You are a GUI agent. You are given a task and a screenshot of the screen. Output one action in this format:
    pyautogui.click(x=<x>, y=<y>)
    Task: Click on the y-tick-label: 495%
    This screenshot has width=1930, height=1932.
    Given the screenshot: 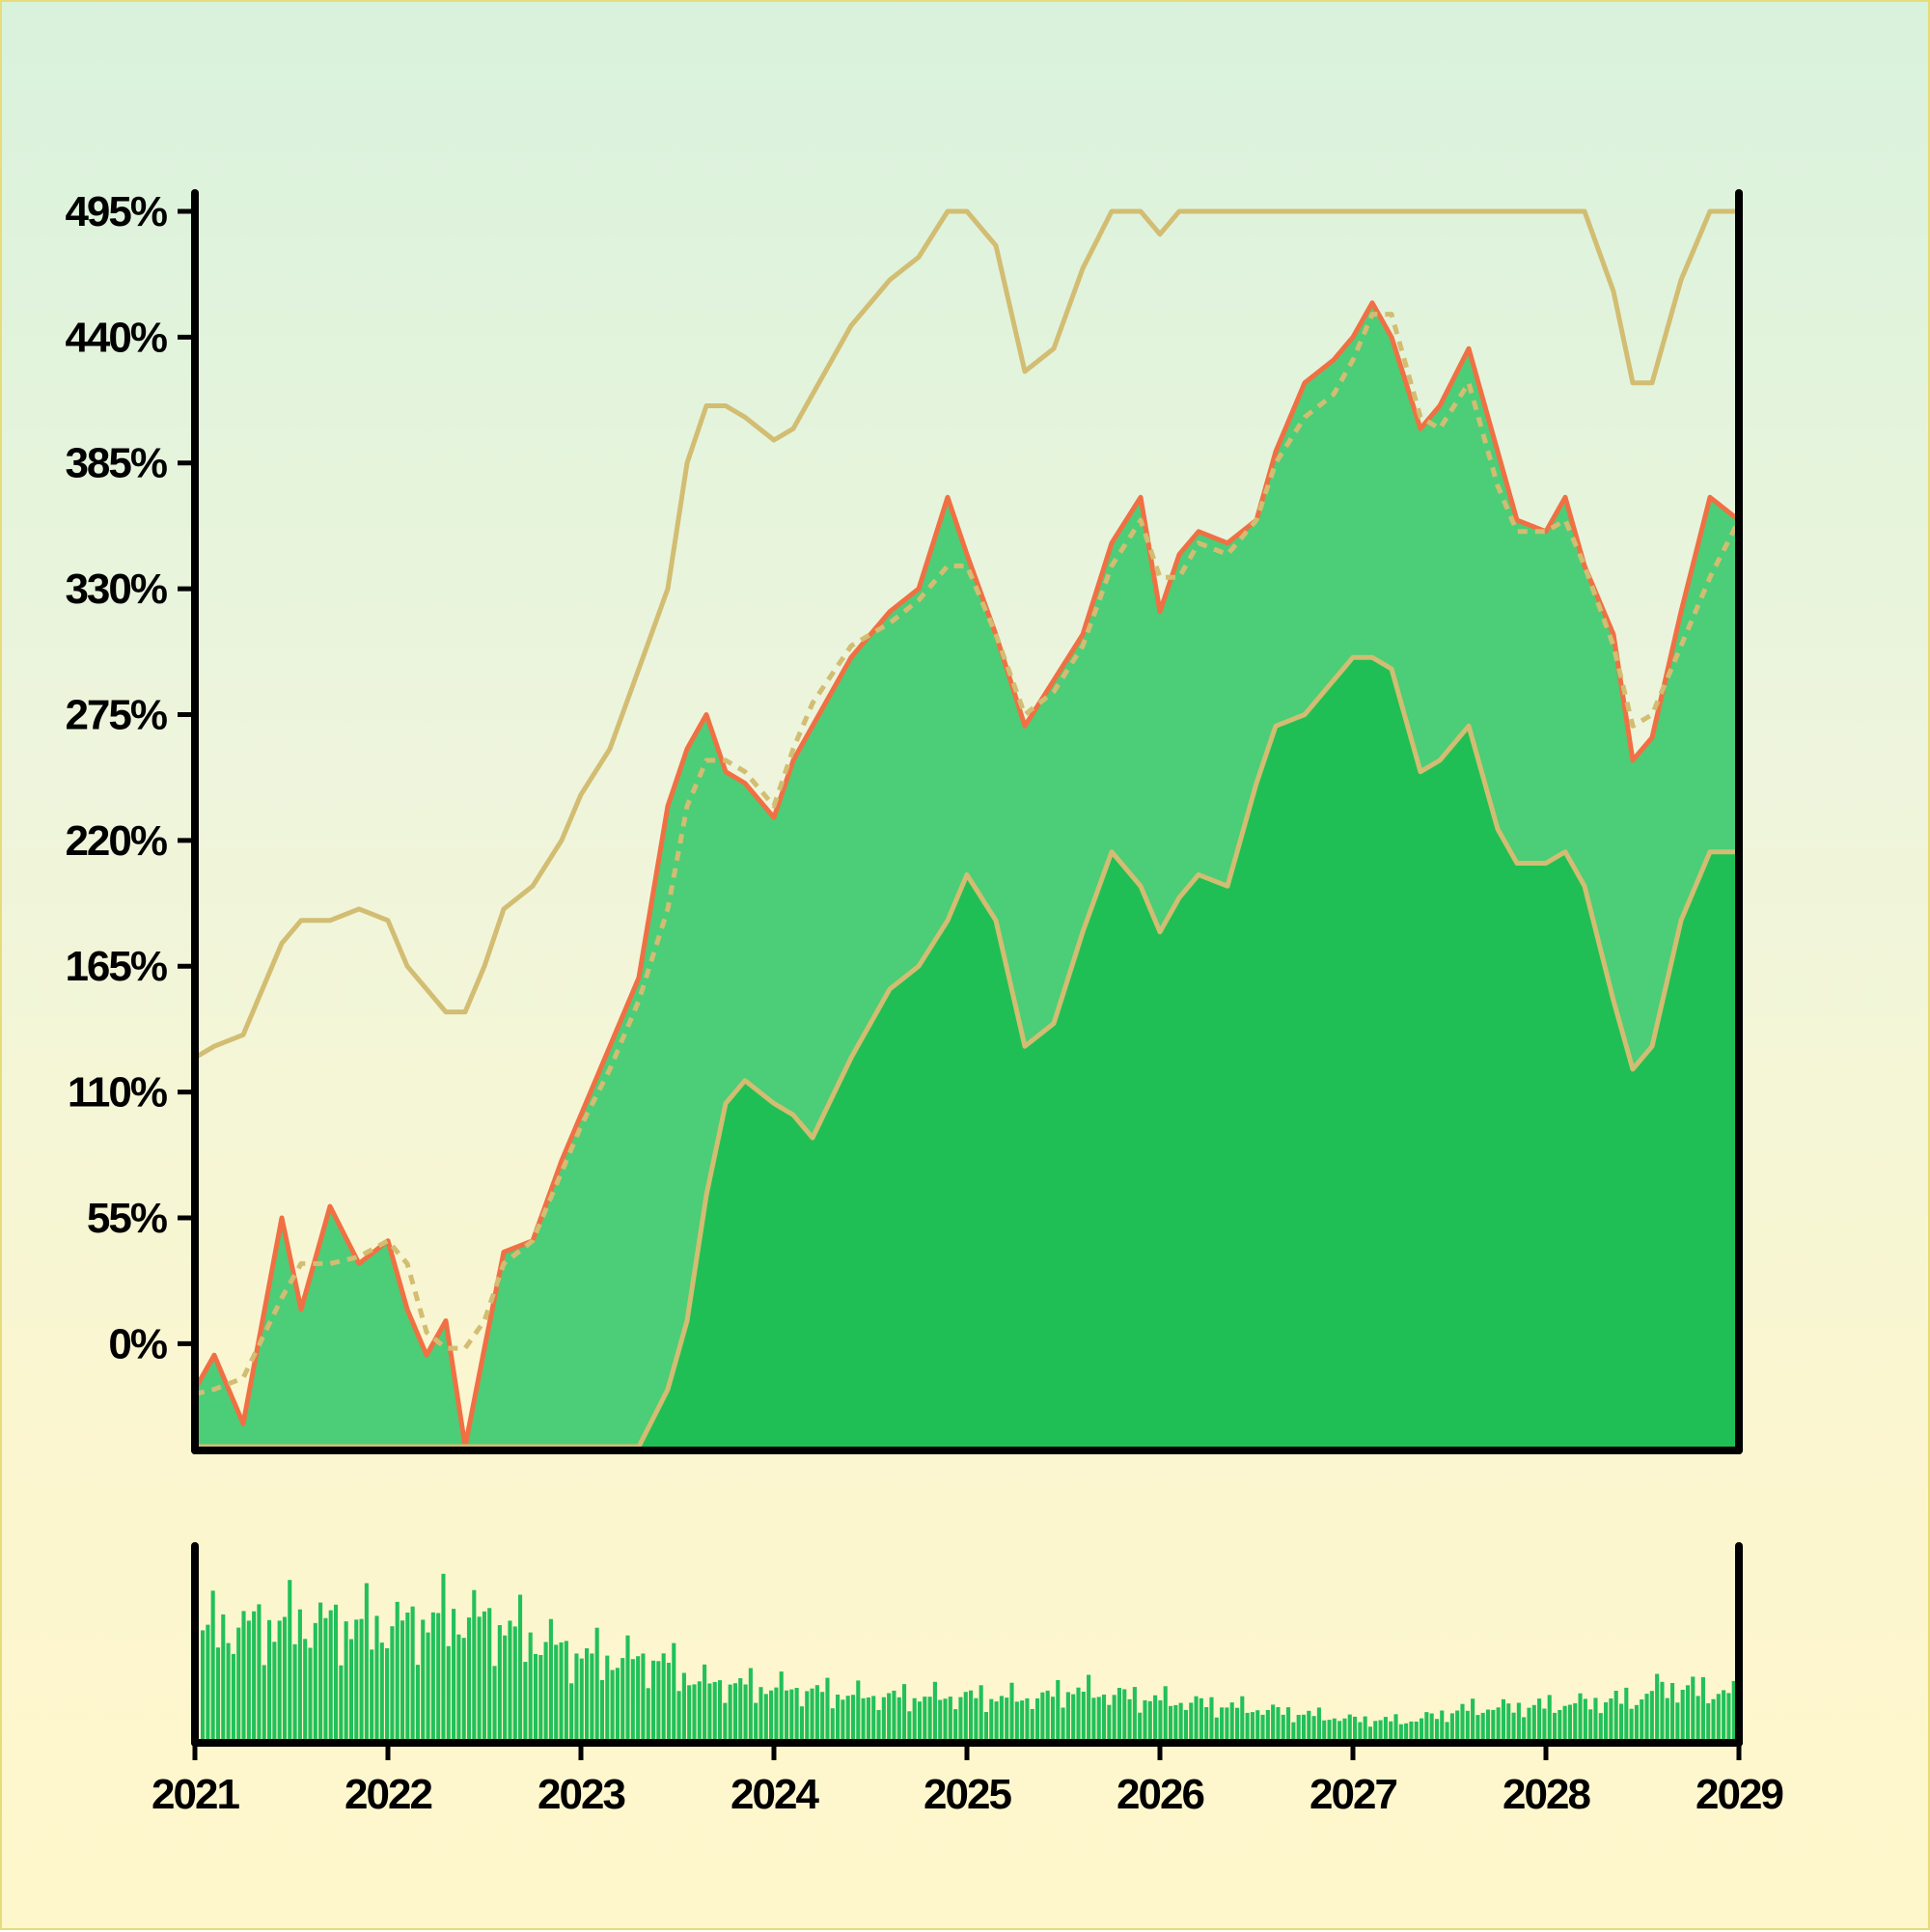 What is the action you would take?
    pyautogui.click(x=115, y=211)
    